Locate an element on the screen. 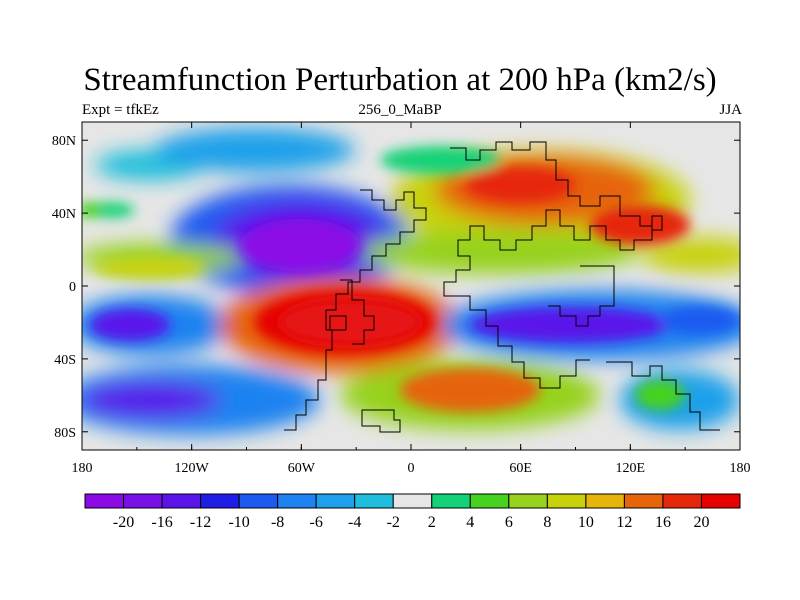 The height and width of the screenshot is (600, 800). colorbar-label: -12 is located at coordinates (200, 522).